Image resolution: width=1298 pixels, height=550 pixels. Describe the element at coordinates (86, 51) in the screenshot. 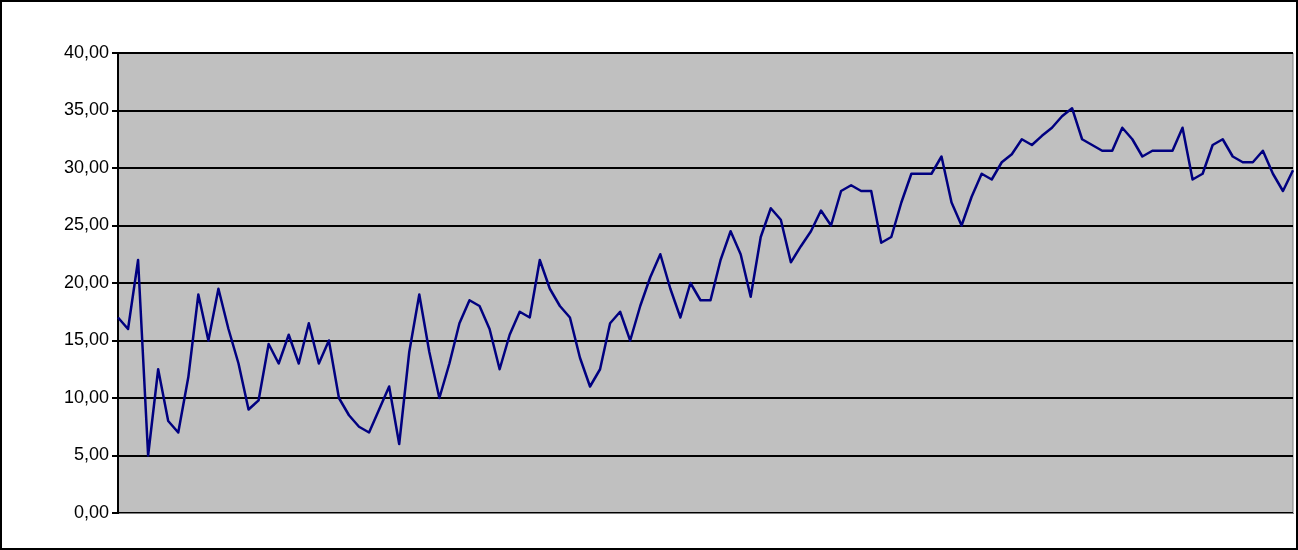

I see `y-tick-label: 40,00` at that location.